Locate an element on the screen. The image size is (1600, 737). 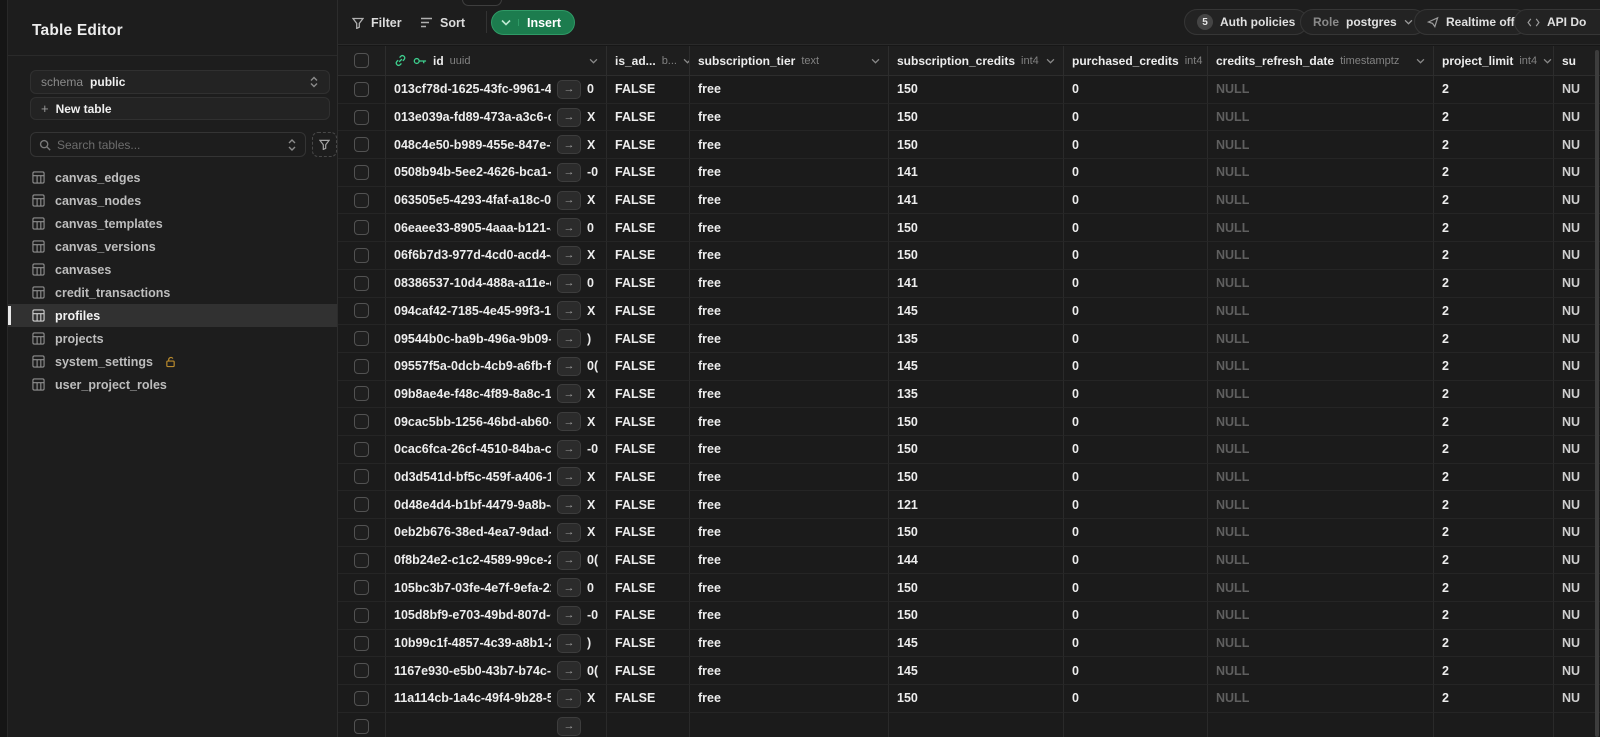
sidebar-item-canvas_versions: canvas_versions is located at coordinates (172, 246).